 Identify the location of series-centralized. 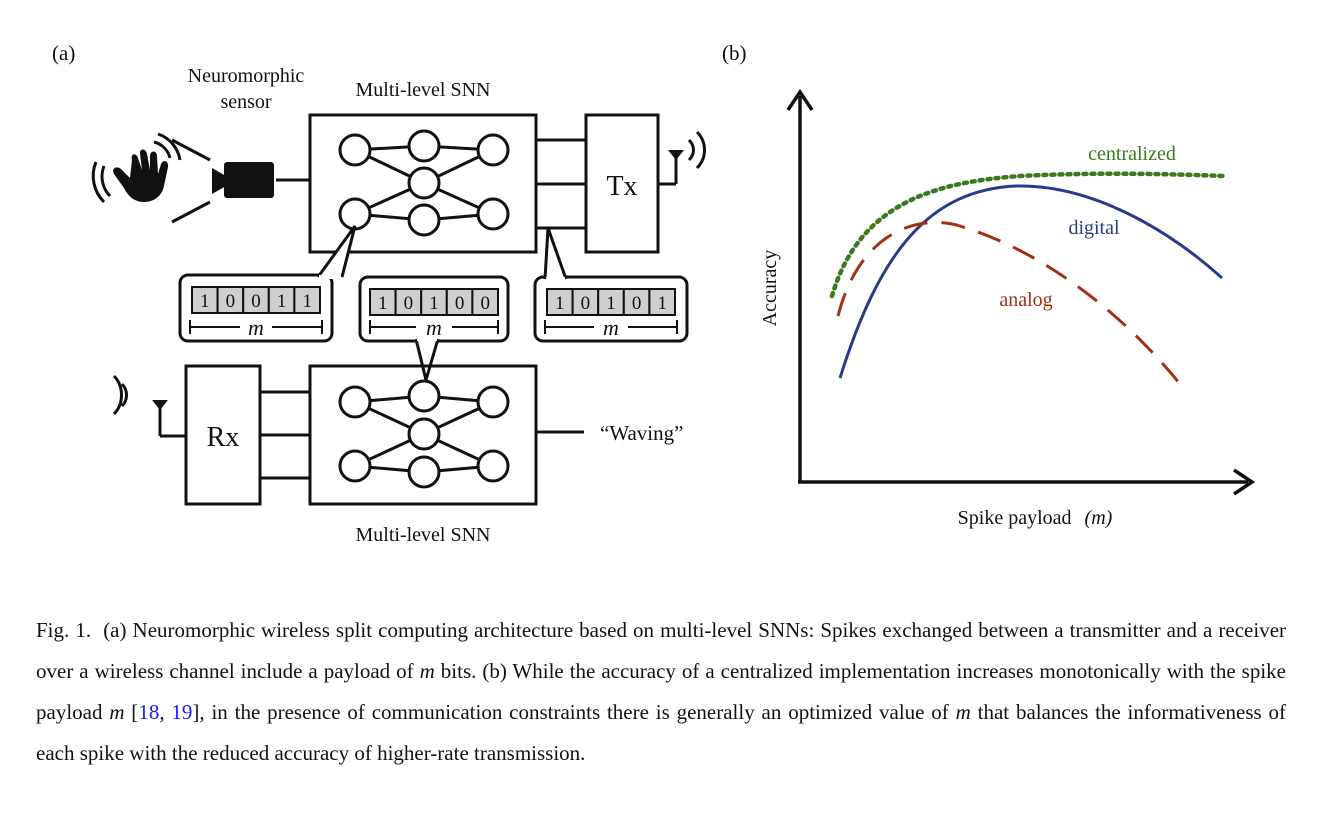
(1028, 235).